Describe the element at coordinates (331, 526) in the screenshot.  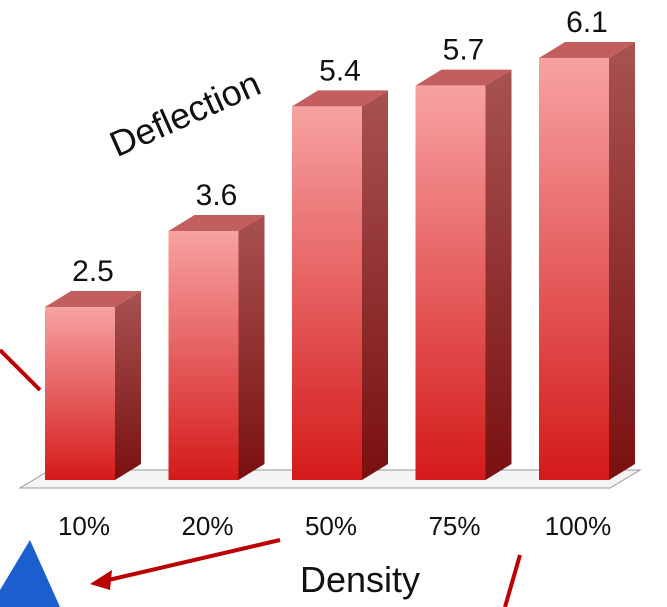
I see `x-tick-label: 50%` at that location.